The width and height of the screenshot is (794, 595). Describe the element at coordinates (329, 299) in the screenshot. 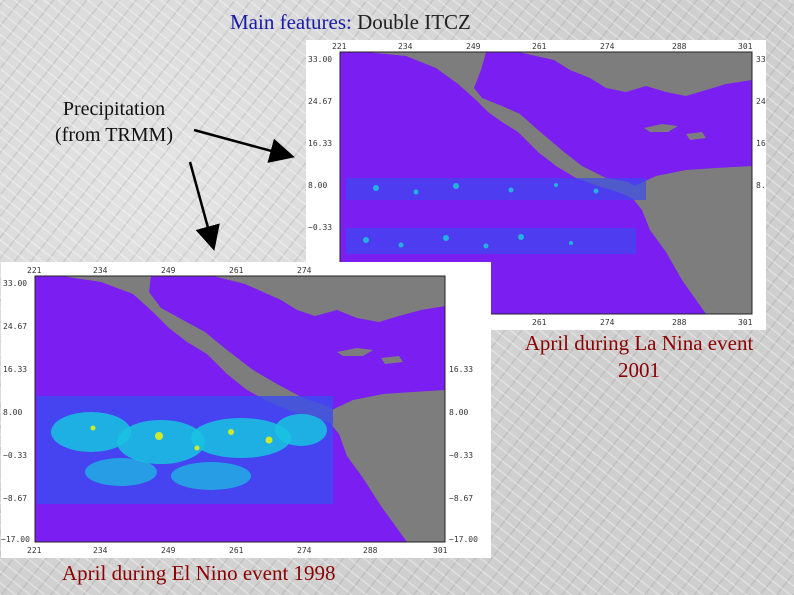

I see `elnino-land-north` at that location.